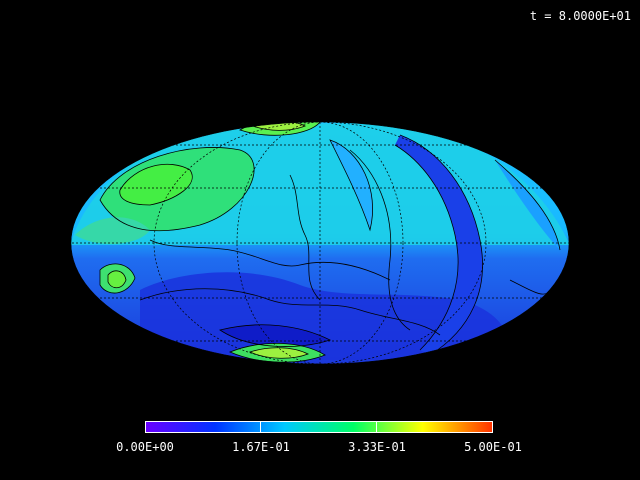  Describe the element at coordinates (493, 447) in the screenshot. I see `colorbar-label-max: 5.00E-01` at that location.